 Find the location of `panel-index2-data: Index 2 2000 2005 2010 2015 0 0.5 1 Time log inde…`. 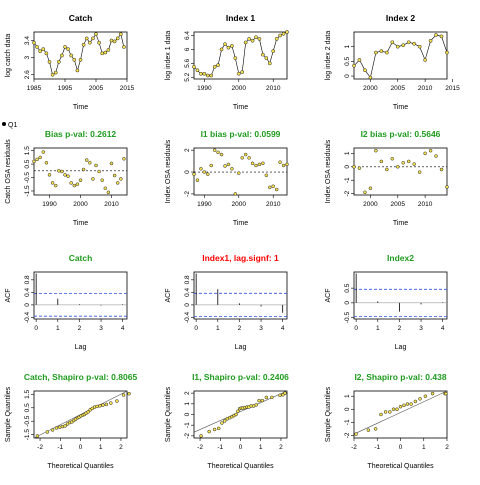

panel-index2-data: Index 2 2000 2005 2010 2015 0 0.5 1 Time log inde… is located at coordinates (392, 62).